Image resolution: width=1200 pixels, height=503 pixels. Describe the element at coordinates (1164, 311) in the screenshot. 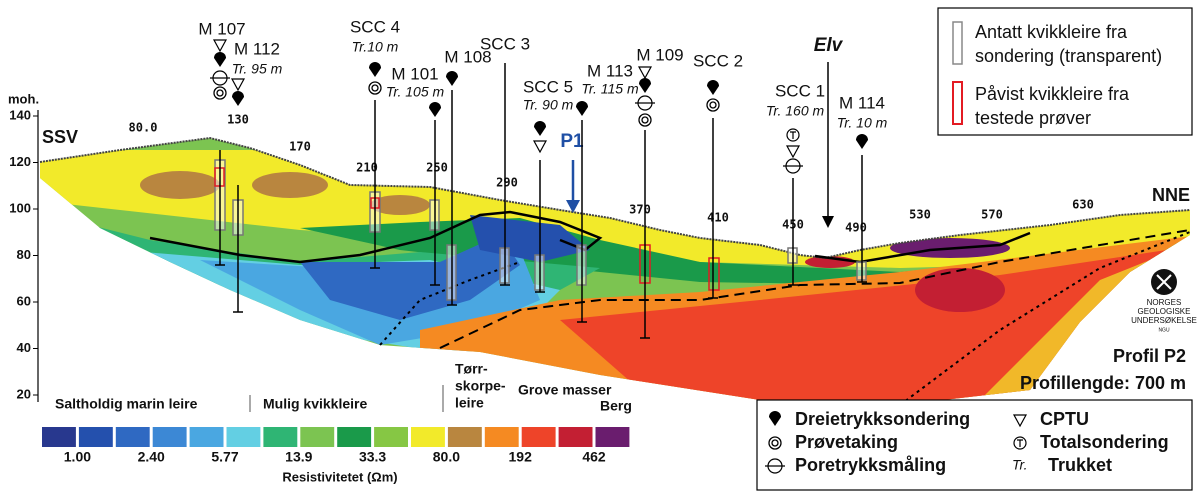

I see `logo-text: GEOLOGISKE` at that location.